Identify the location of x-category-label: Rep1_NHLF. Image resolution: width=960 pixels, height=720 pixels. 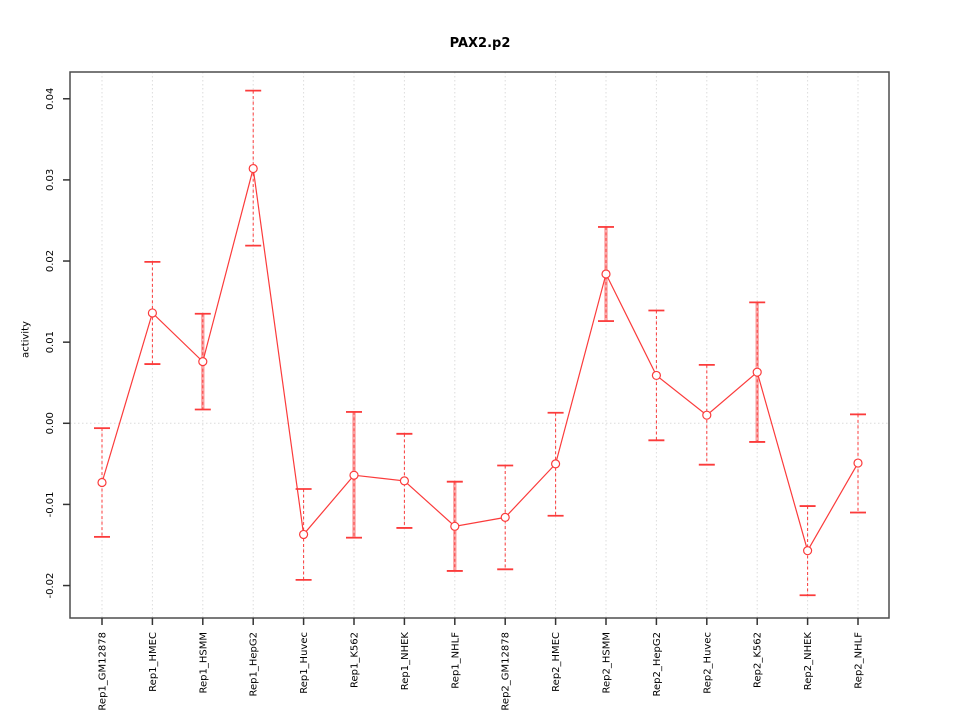
(455, 660).